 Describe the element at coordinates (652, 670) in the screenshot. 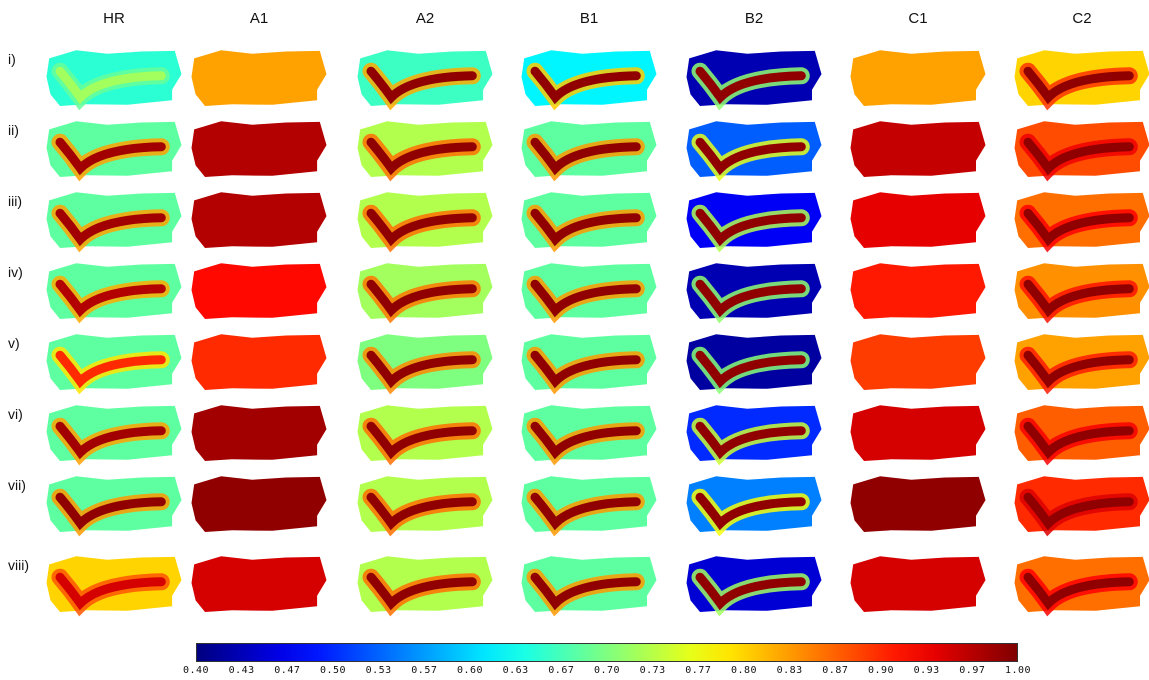

I see `colorbar-tick-label: 0.73` at that location.